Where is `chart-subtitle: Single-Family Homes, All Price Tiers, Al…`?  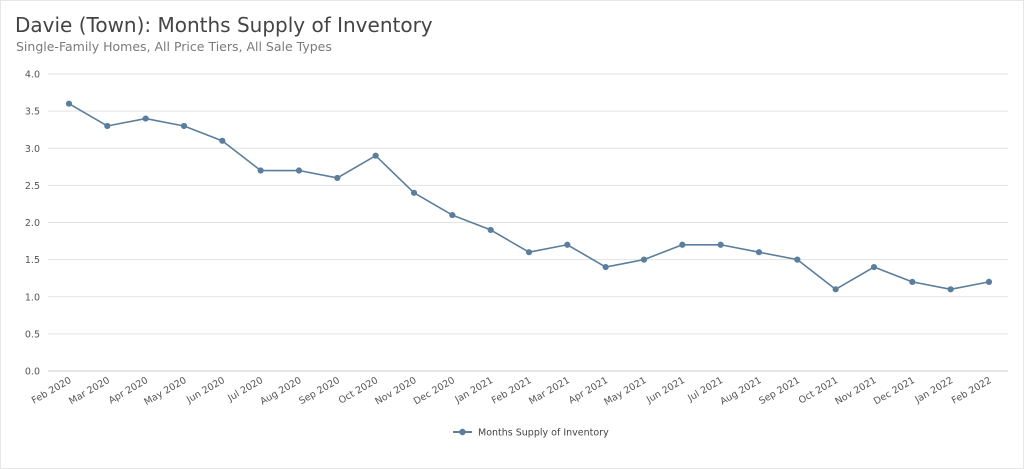 chart-subtitle: Single-Family Homes, All Price Tiers, Al… is located at coordinates (174, 46).